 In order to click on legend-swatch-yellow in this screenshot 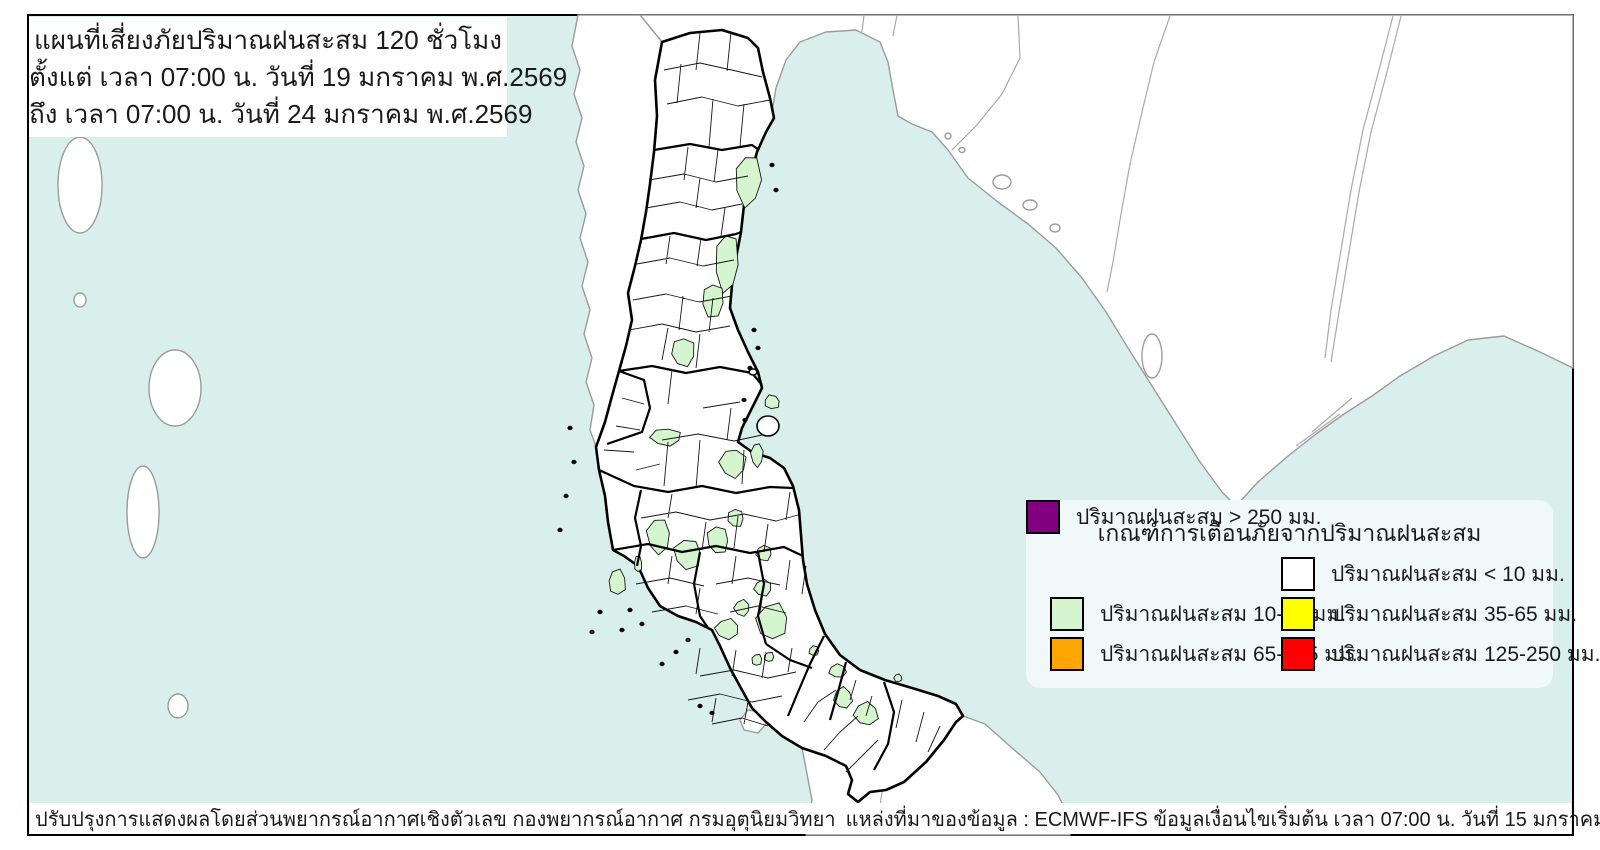, I will do `click(1298, 614)`.